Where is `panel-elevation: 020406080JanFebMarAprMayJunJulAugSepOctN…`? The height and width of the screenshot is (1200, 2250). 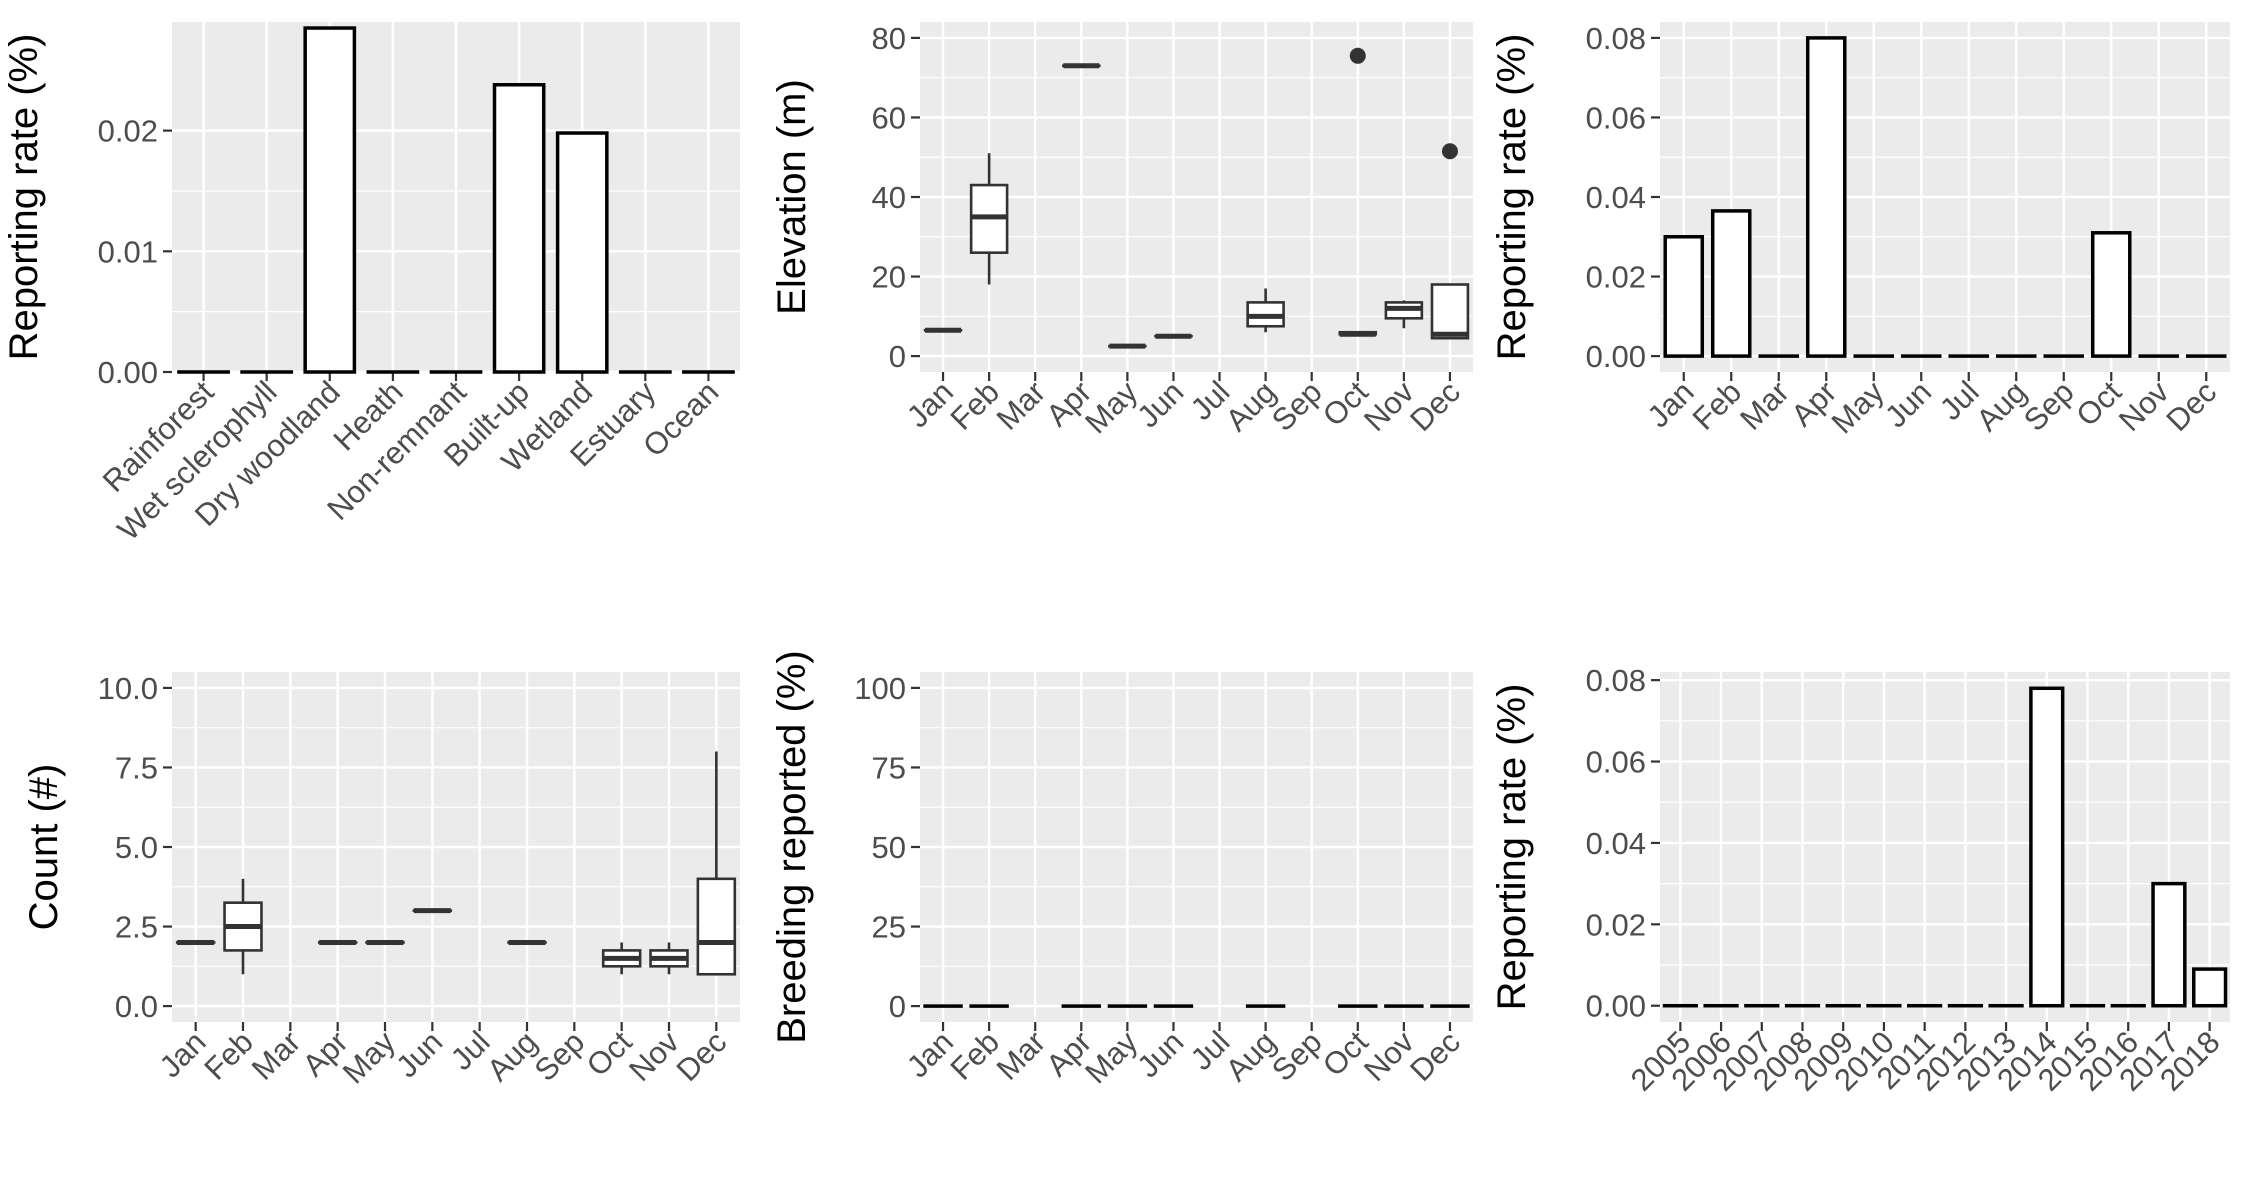
panel-elevation: 020406080JanFebMarAprMayJunJulAugSepOctN… is located at coordinates (1121, 230).